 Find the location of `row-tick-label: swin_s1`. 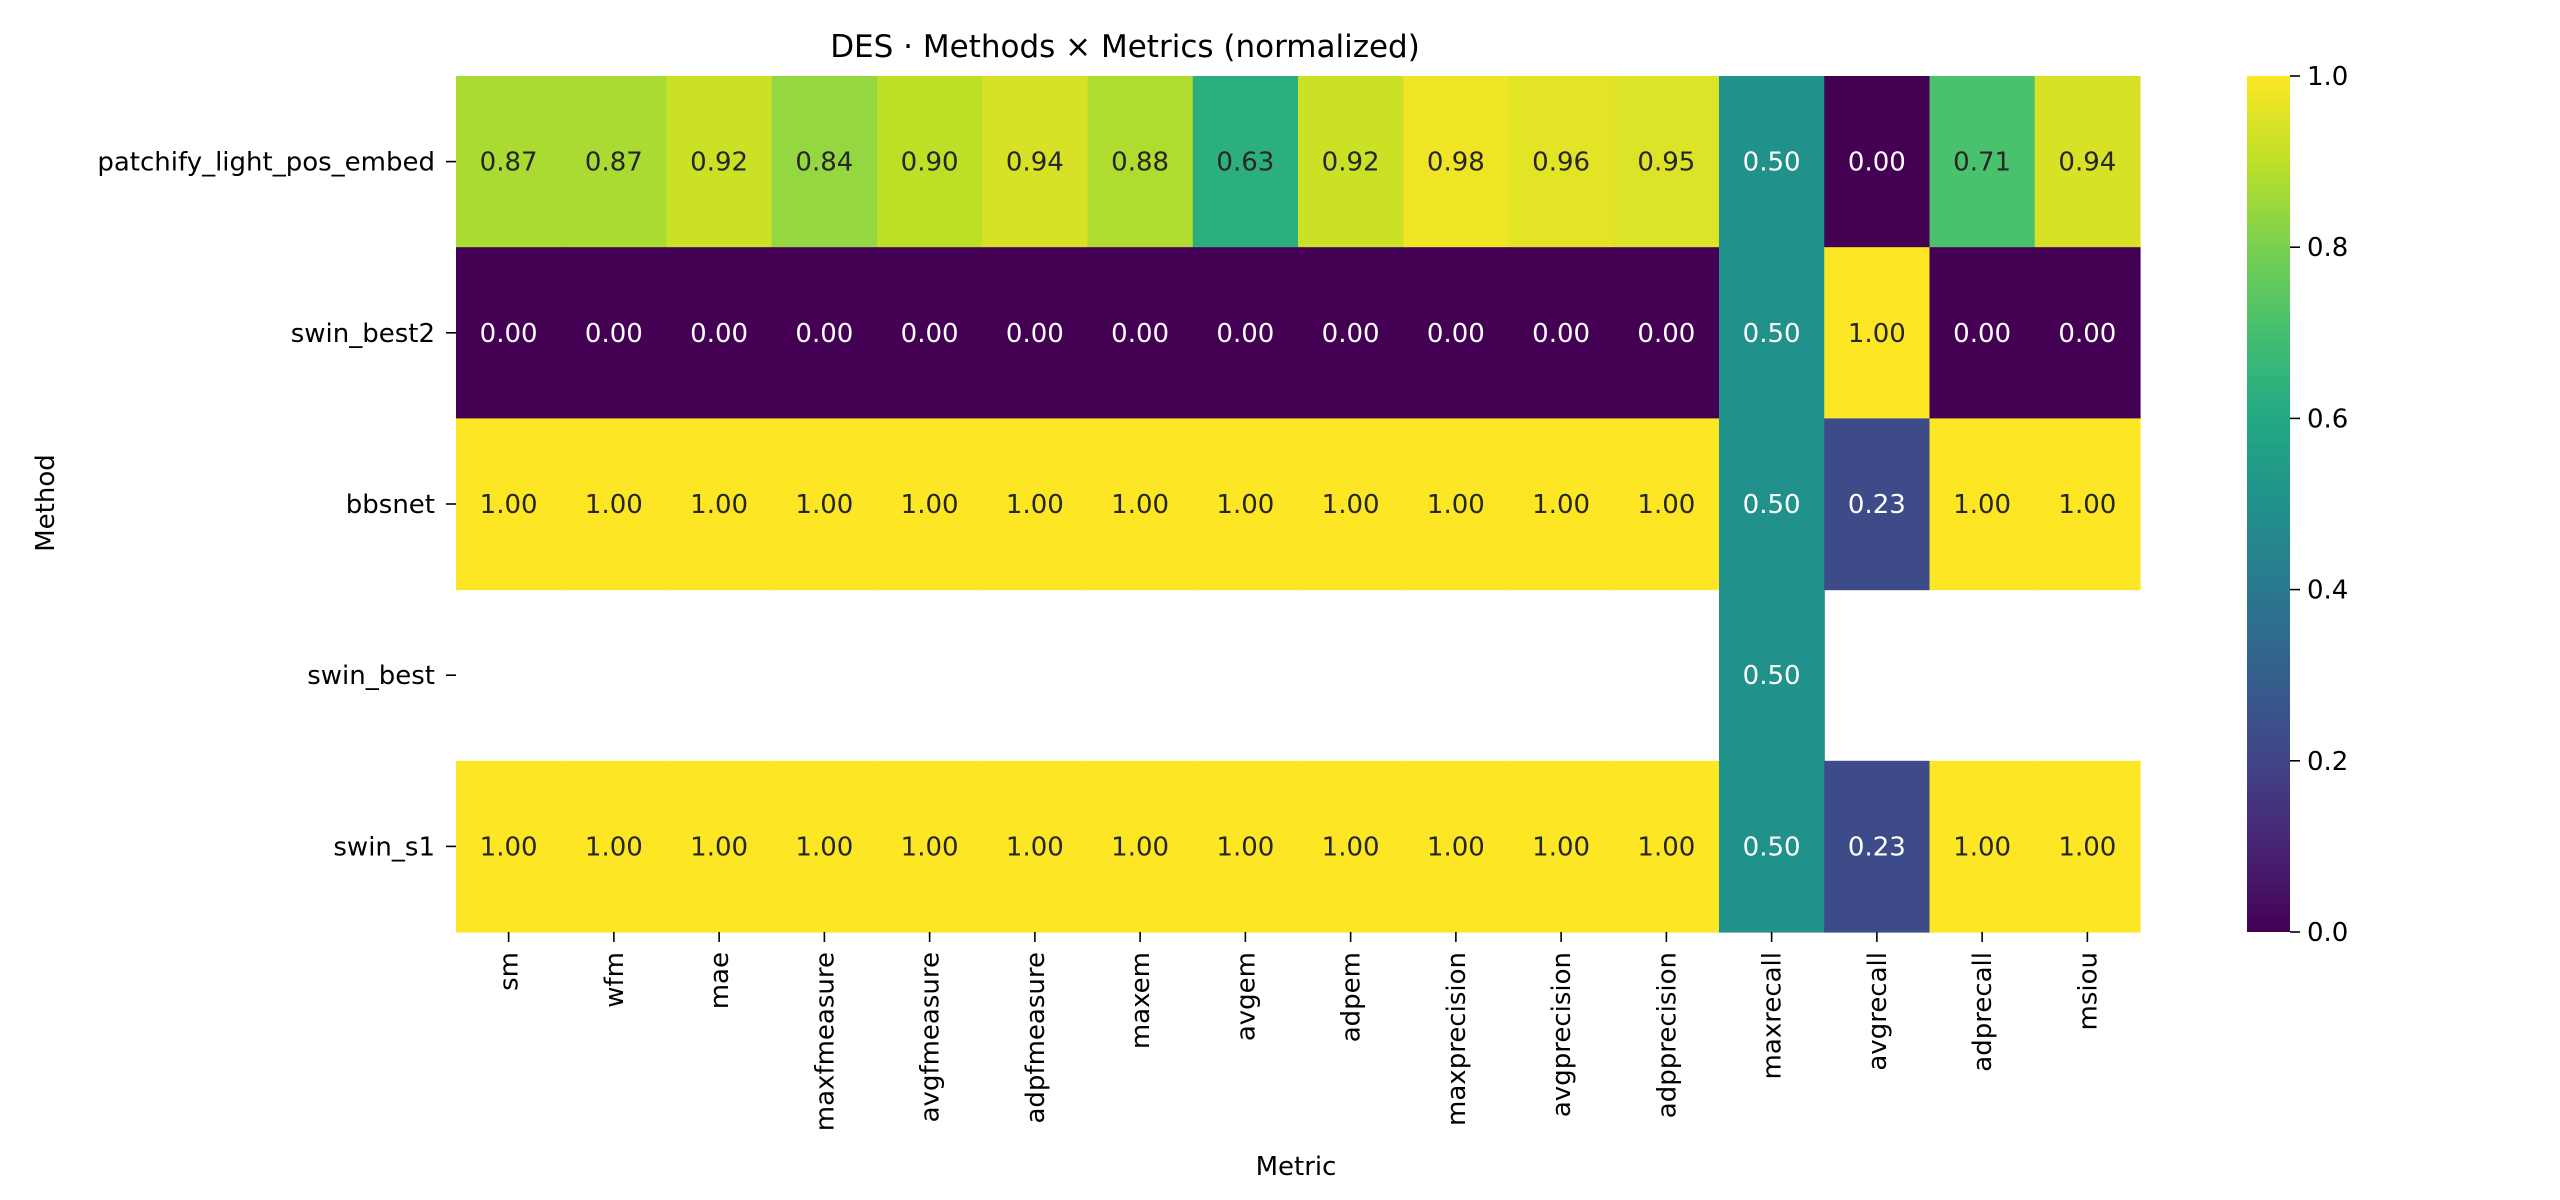

row-tick-label: swin_s1 is located at coordinates (384, 847).